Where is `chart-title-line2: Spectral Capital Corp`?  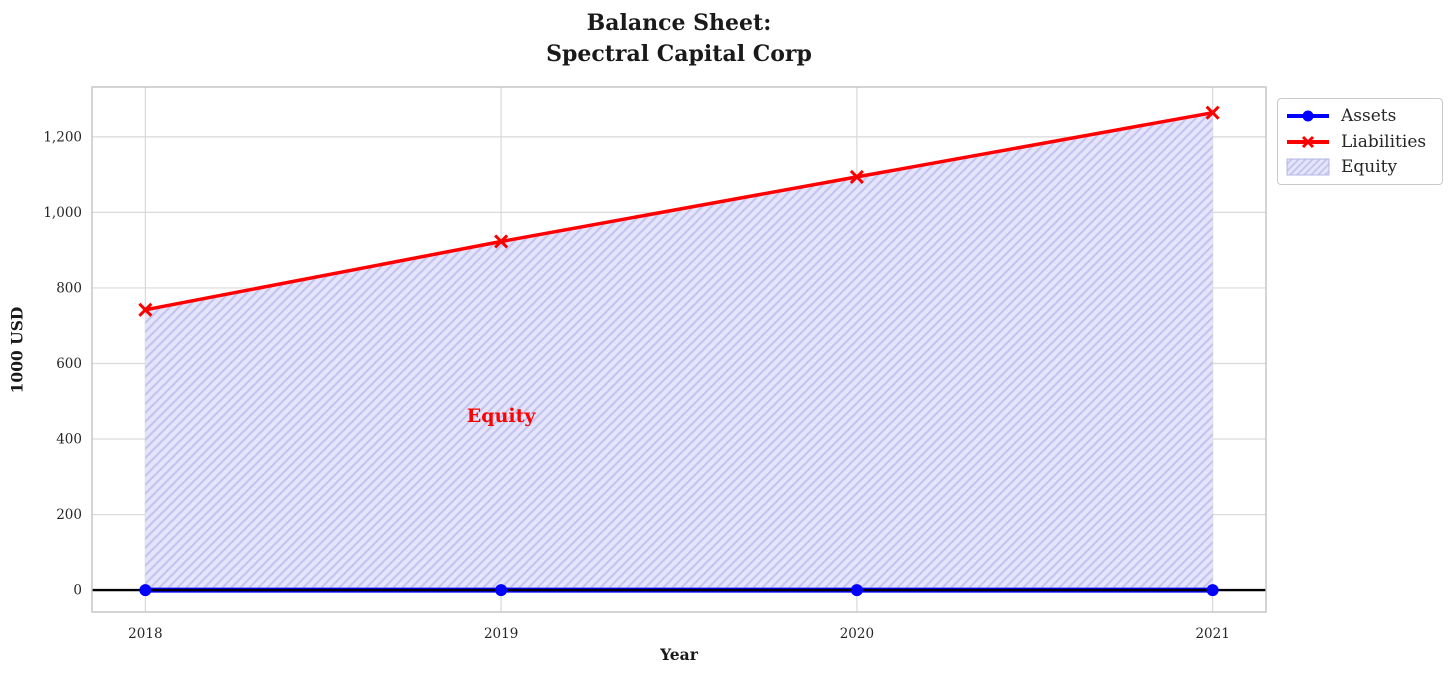
chart-title-line2: Spectral Capital Corp is located at coordinates (679, 54).